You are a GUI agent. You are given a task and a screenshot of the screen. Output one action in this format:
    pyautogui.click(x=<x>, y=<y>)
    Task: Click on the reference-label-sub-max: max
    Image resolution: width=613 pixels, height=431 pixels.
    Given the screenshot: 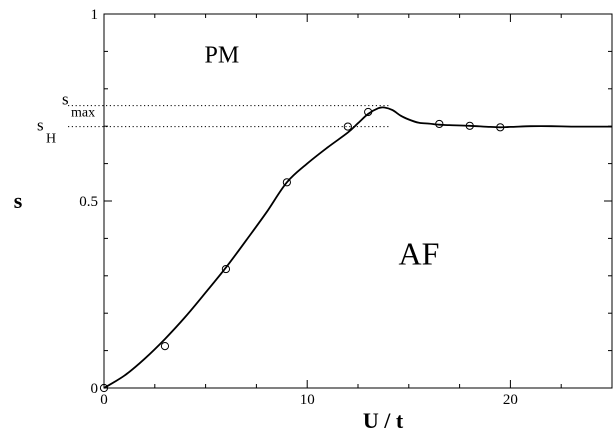 What is the action you would take?
    pyautogui.click(x=83, y=113)
    